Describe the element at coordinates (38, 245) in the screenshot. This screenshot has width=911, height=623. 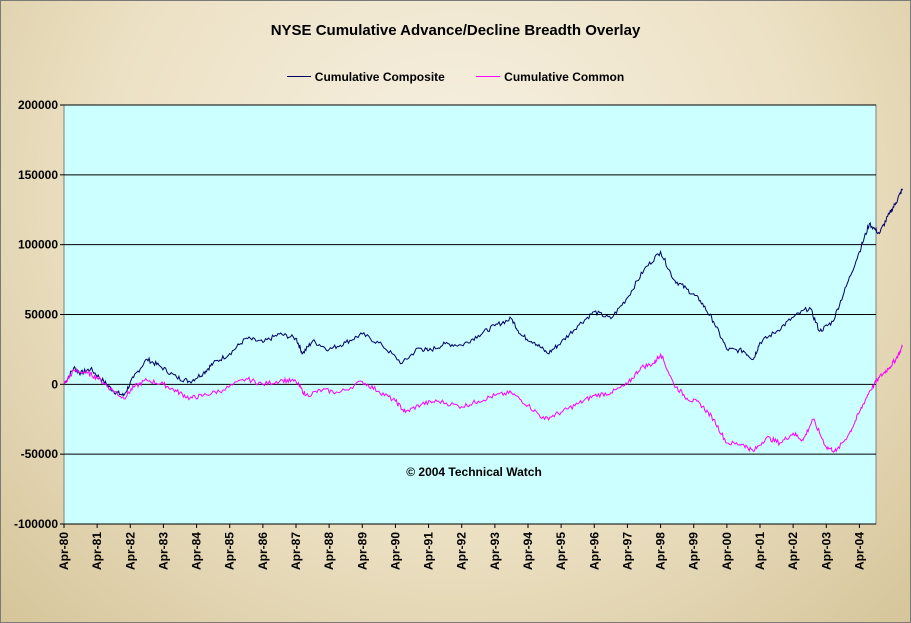
I see `y-tick-label: 100000` at that location.